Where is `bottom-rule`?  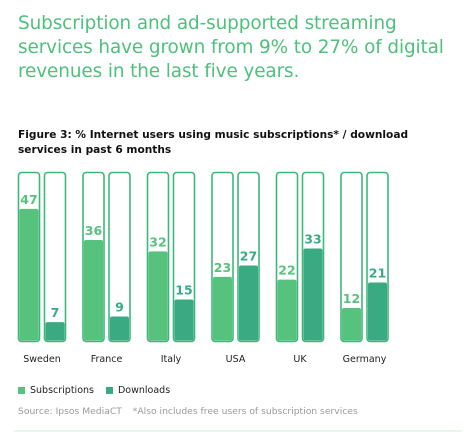
bottom-rule is located at coordinates (238, 431).